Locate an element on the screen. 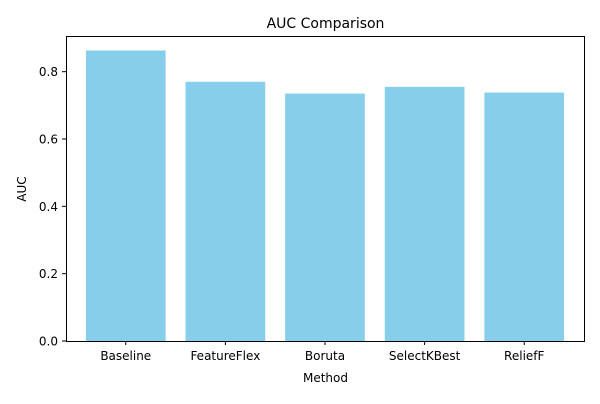 The height and width of the screenshot is (404, 600). x-axis-label: Method is located at coordinates (325, 378).